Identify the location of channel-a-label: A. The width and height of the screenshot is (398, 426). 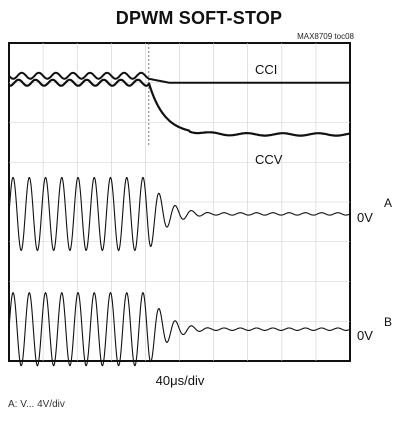
(388, 203).